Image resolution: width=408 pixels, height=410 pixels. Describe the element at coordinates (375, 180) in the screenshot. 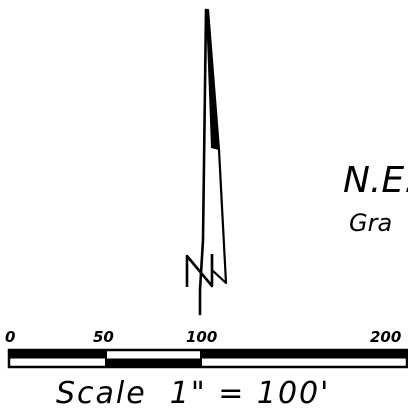

I see `title-line-1: N.E.` at that location.